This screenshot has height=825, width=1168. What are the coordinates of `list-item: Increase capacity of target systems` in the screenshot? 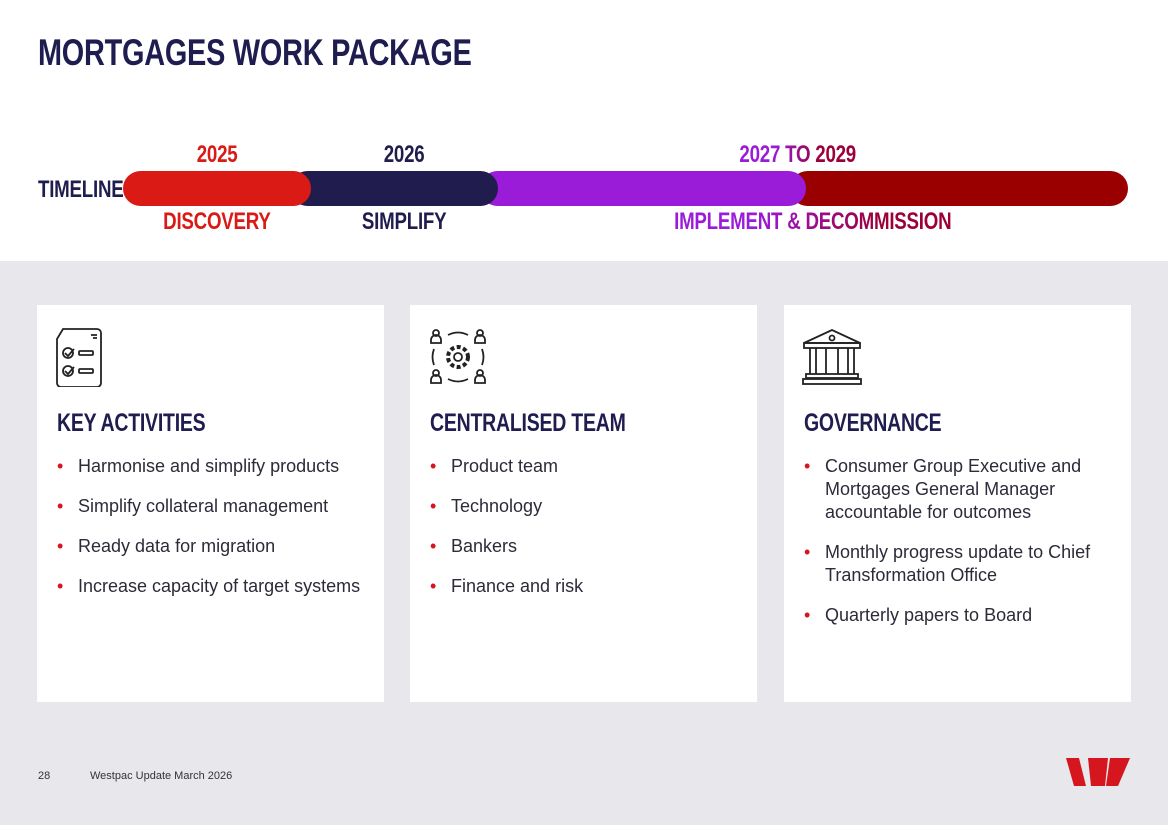 It's located at (211, 586).